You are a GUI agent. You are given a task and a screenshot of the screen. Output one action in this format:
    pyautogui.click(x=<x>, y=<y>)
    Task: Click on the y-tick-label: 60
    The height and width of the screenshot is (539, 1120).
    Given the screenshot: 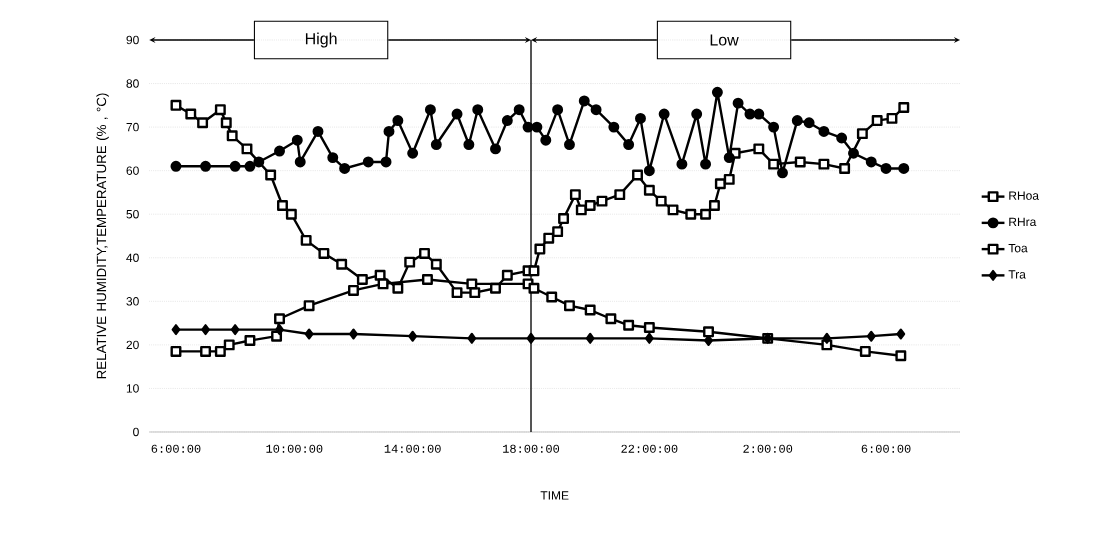 What is the action you would take?
    pyautogui.click(x=132, y=171)
    